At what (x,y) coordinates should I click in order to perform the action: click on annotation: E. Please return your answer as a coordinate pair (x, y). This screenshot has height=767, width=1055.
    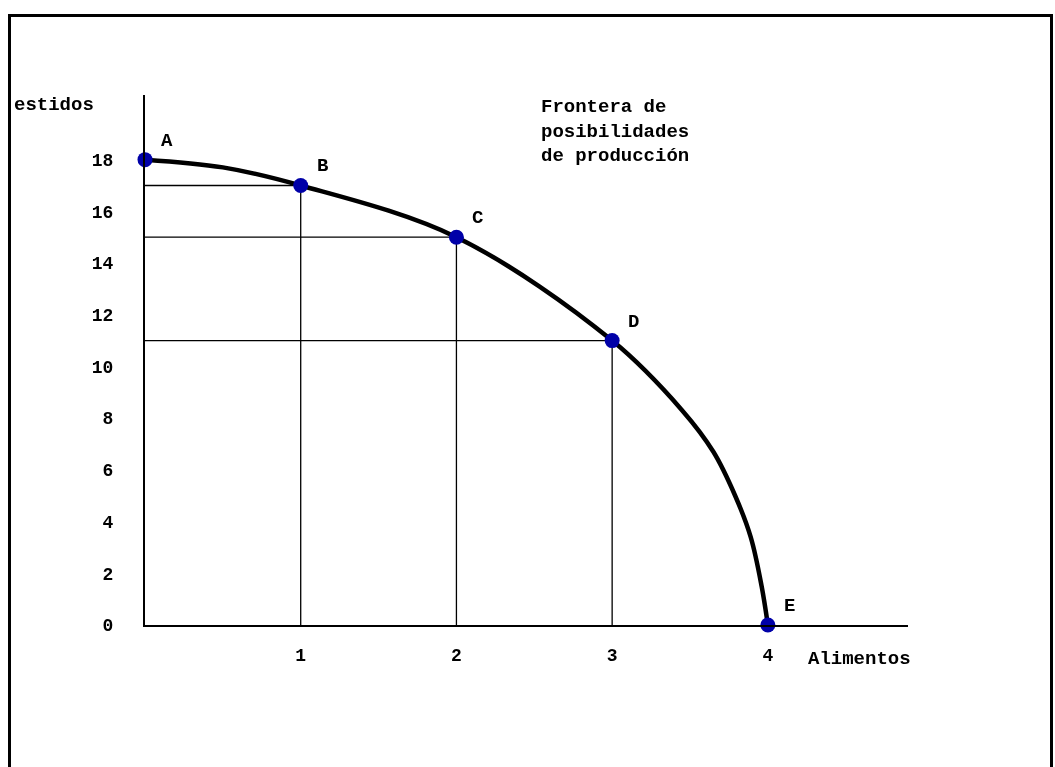
    Looking at the image, I should click on (790, 606).